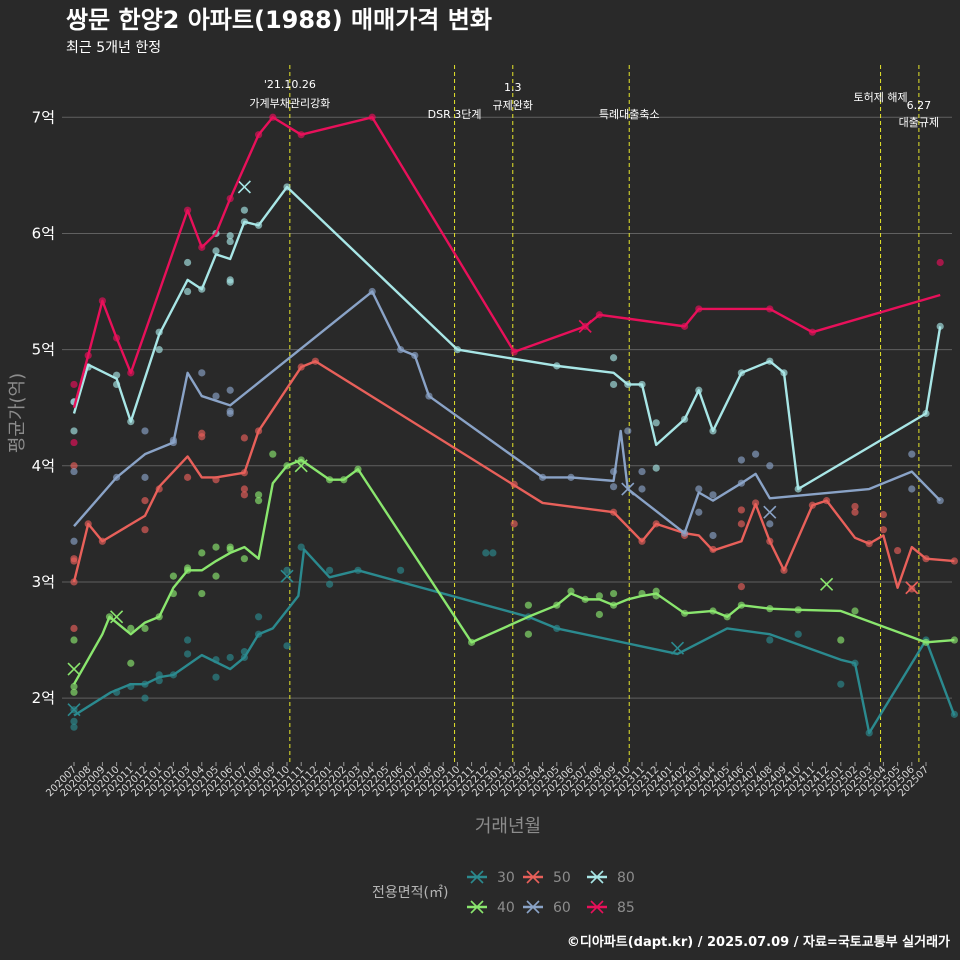 This screenshot has width=960, height=960. What do you see at coordinates (290, 84) in the screenshot?
I see `event-label: '21.10.26` at bounding box center [290, 84].